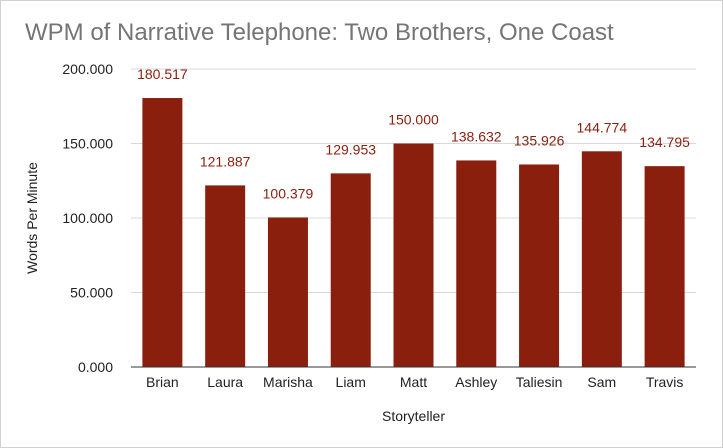 Image resolution: width=723 pixels, height=448 pixels. I want to click on y-tick-label: 50.000, so click(91, 293).